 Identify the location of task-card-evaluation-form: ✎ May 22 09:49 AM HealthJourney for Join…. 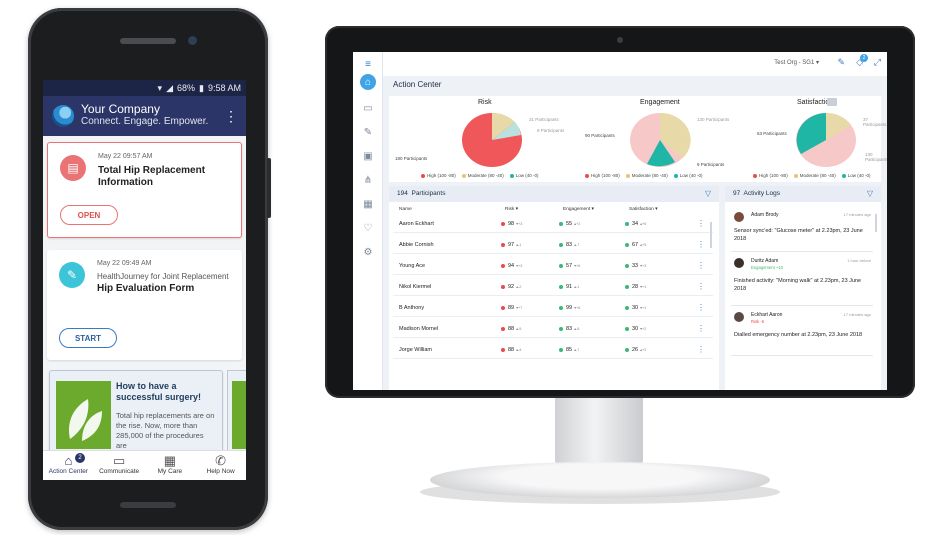
(144, 305).